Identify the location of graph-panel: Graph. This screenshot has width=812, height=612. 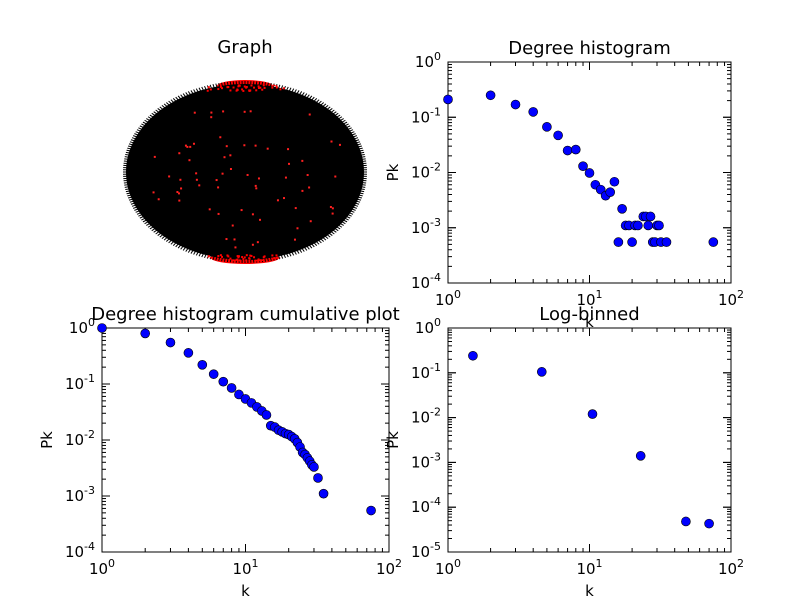
(245, 150).